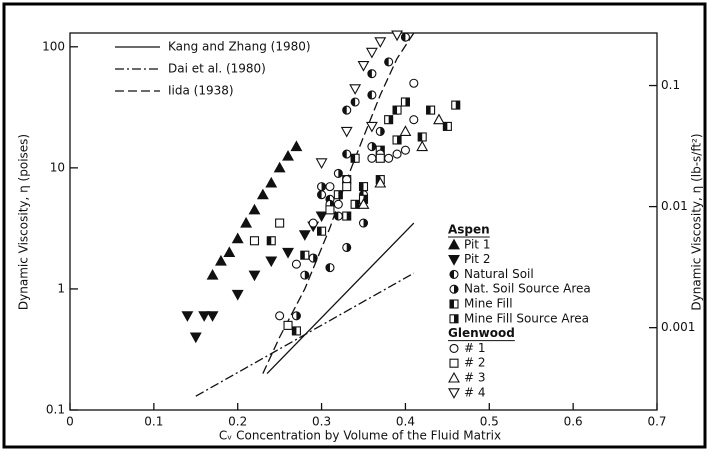 The height and width of the screenshot is (452, 710). What do you see at coordinates (475, 348) in the screenshot?
I see `legend-label: # 1` at bounding box center [475, 348].